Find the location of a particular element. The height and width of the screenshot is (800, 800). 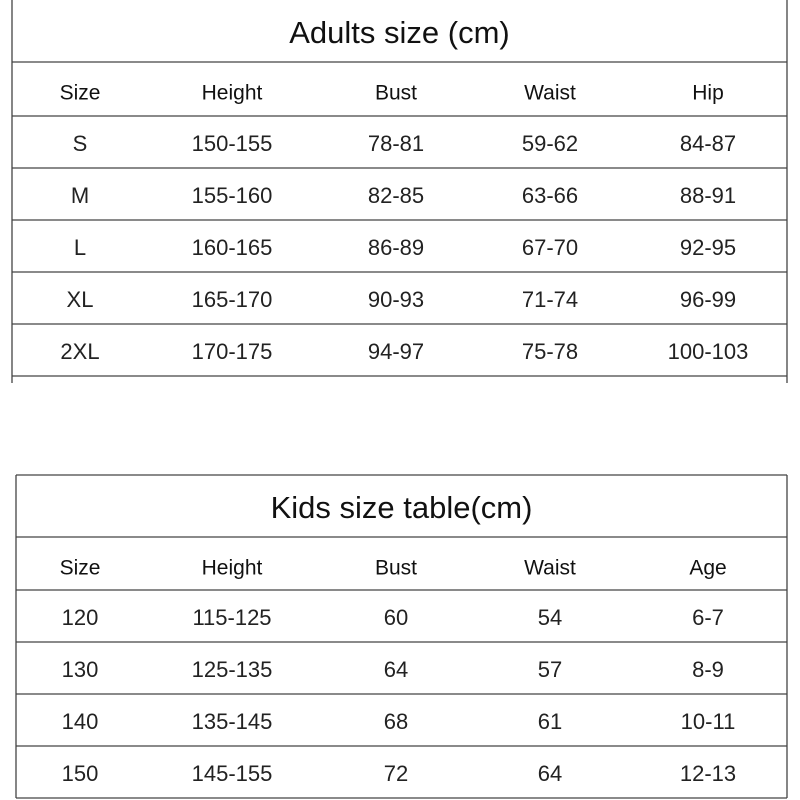

table-cell: 2XL is located at coordinates (79, 351).